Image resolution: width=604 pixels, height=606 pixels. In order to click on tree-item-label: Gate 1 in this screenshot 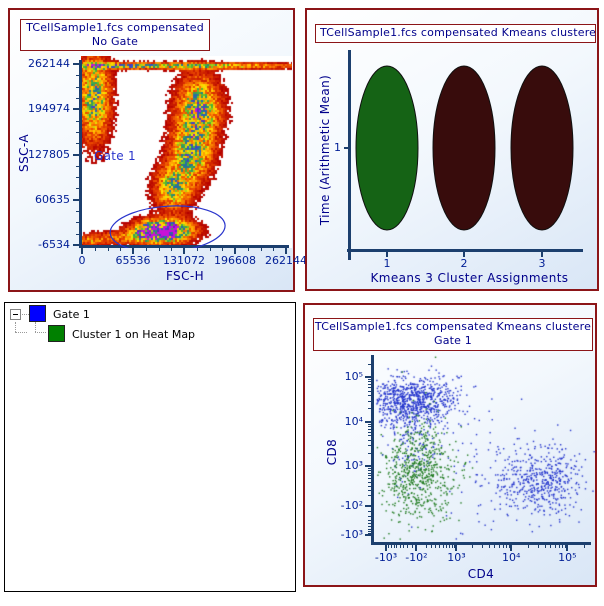, I will do `click(71, 314)`.